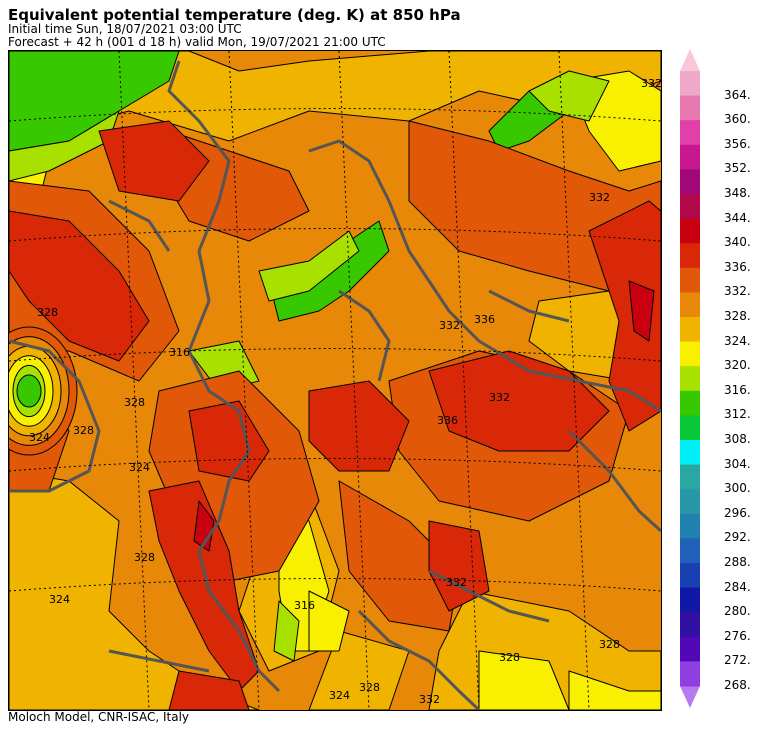  What do you see at coordinates (43, 391) in the screenshot?
I see `cyclone-swirl` at bounding box center [43, 391].